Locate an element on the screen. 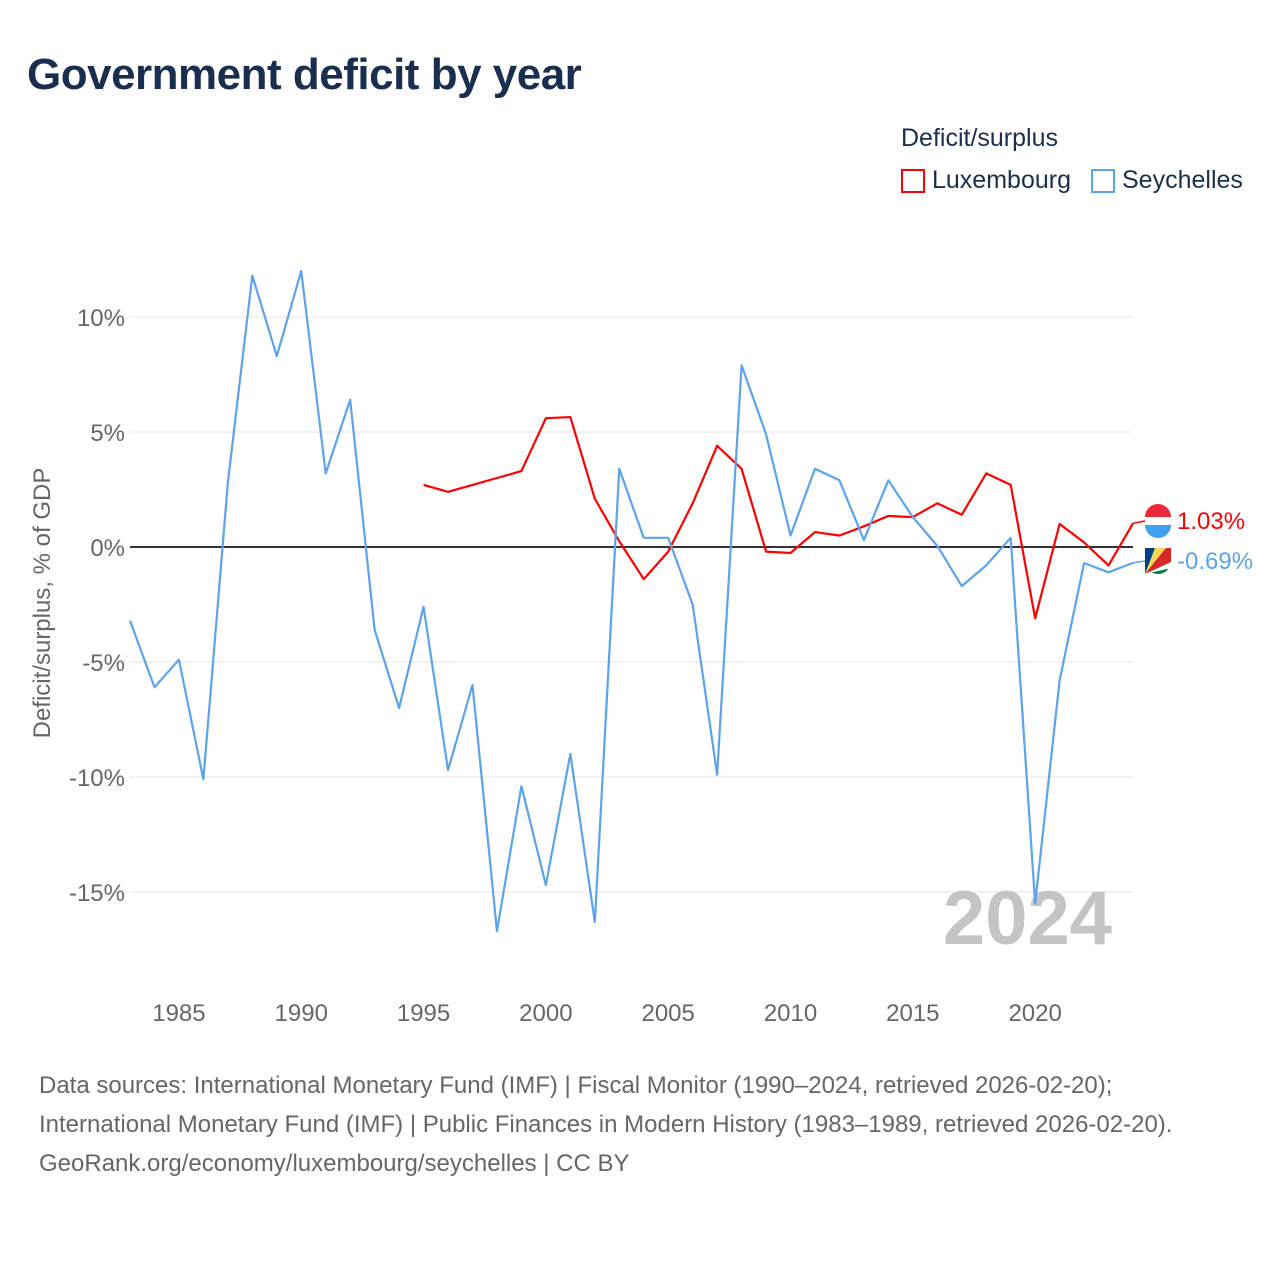 This screenshot has height=1280, width=1280. x-tick-label: 2015 is located at coordinates (912, 1013).